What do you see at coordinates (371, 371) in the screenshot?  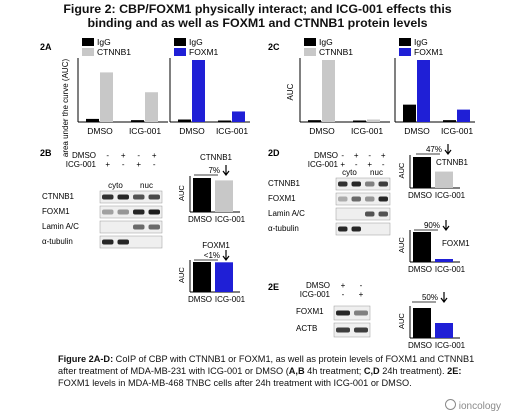 I see `caption-cd: C,D` at bounding box center [371, 371].